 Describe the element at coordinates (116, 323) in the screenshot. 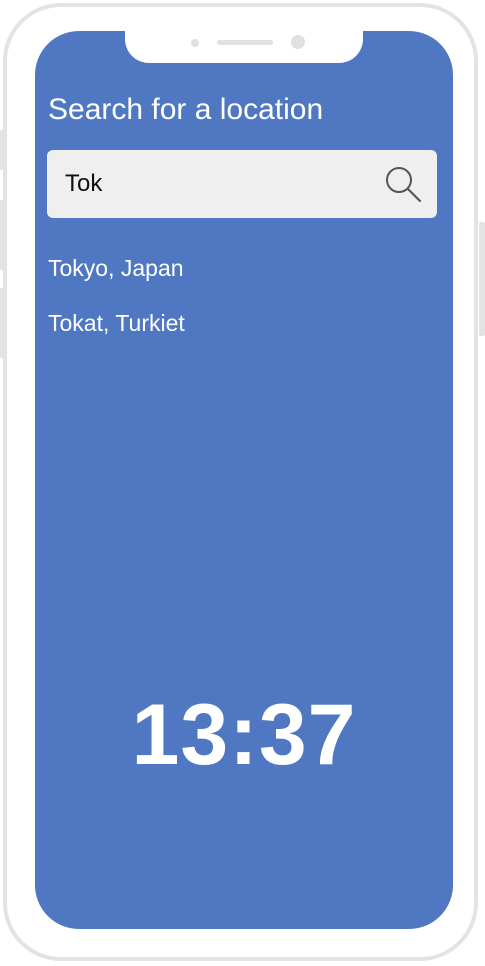

I see `search-result-item: Tokat, Turkiet` at that location.